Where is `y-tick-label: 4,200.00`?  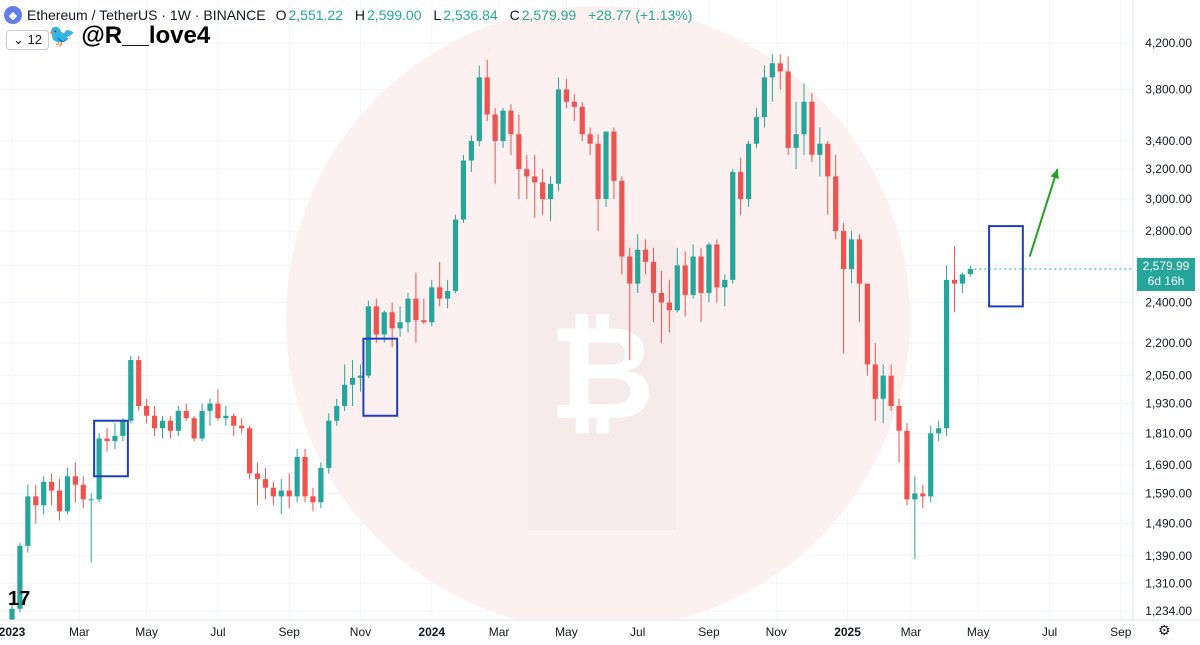 y-tick-label: 4,200.00 is located at coordinates (1168, 43).